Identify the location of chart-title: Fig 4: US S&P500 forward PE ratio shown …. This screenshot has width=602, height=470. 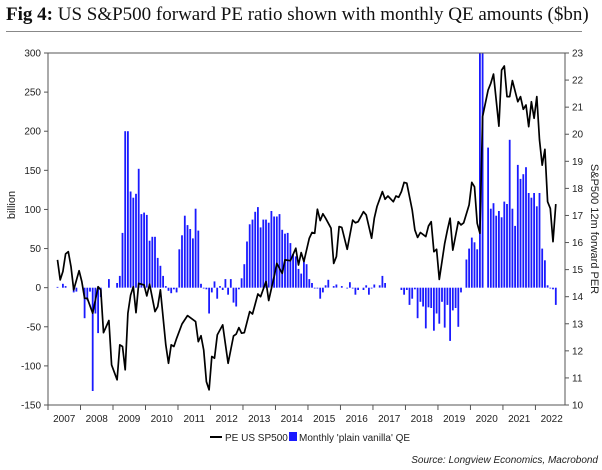
(297, 15).